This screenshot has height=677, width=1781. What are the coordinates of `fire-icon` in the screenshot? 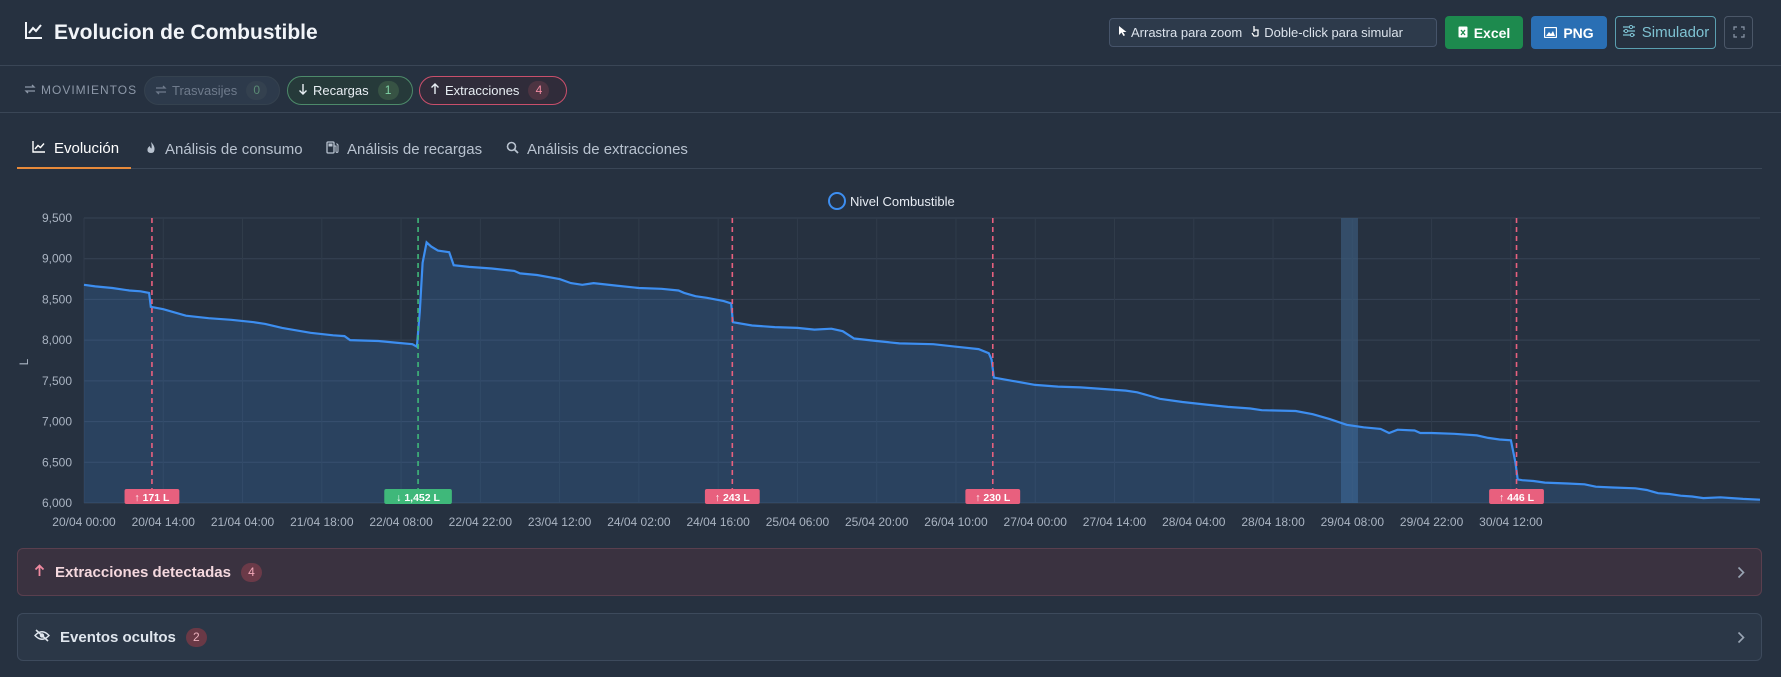 It's located at (151, 149).